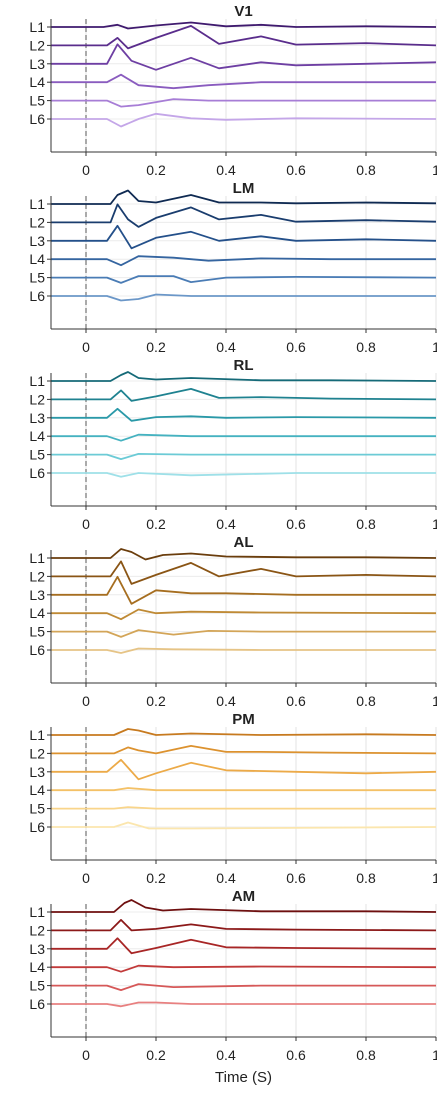 This screenshot has height=1103, width=437. What do you see at coordinates (243, 896) in the screenshot?
I see `panel-title: AM` at bounding box center [243, 896].